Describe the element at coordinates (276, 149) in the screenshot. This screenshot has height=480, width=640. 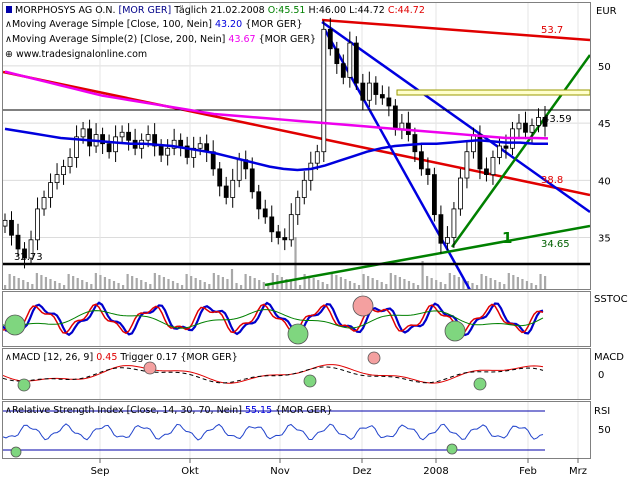
I see `sma-100-line` at that location.